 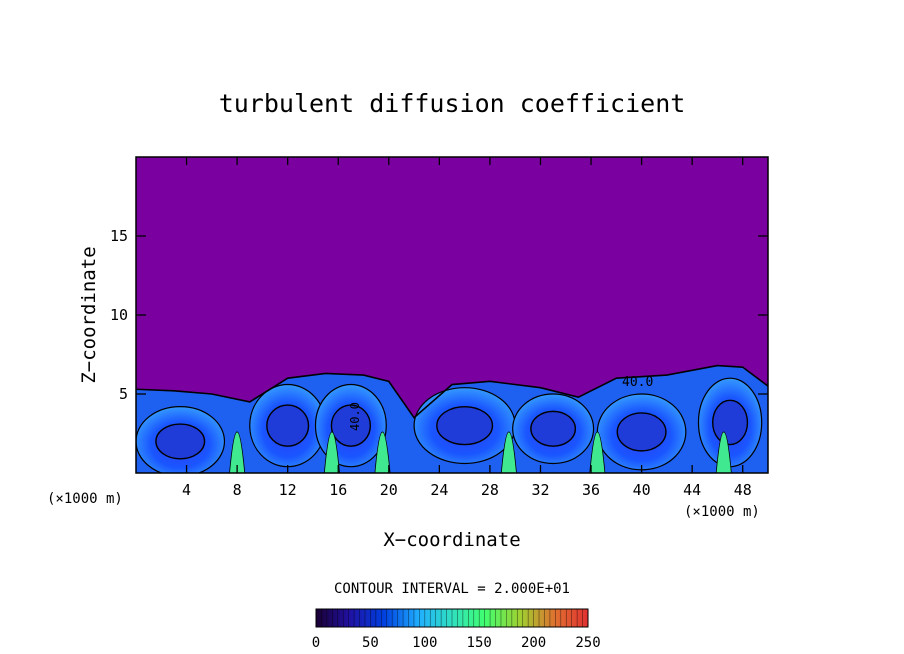 What do you see at coordinates (338, 490) in the screenshot?
I see `x-tick-label: 16` at bounding box center [338, 490].